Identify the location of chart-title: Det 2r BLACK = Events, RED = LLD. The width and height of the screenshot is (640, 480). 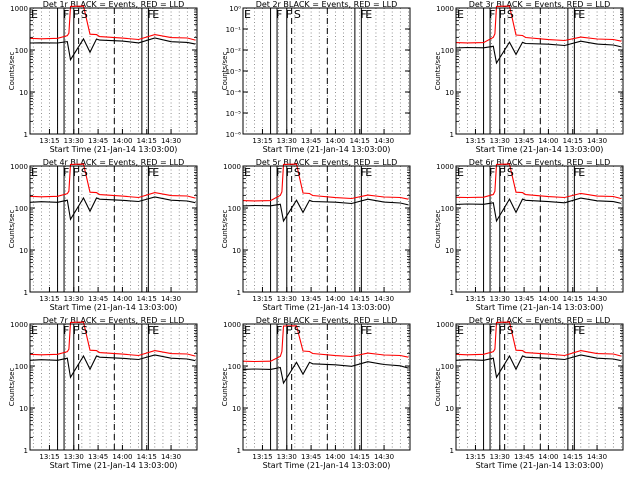
(327, 4).